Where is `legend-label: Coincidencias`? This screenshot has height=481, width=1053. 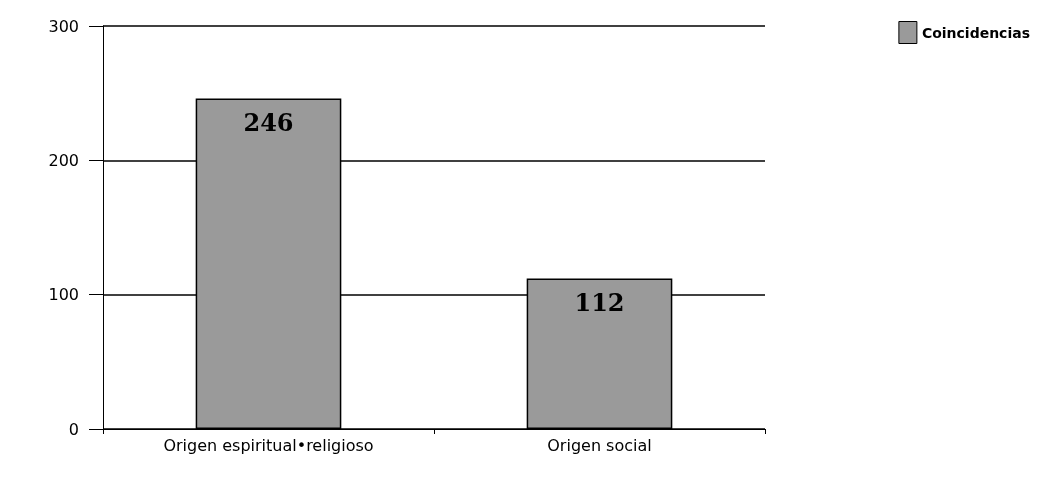
legend-label: Coincidencias is located at coordinates (976, 32).